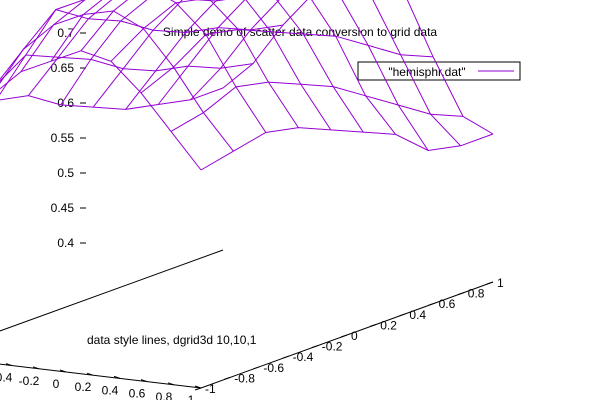  I want to click on y-tick-label: -0.6, so click(273, 368).